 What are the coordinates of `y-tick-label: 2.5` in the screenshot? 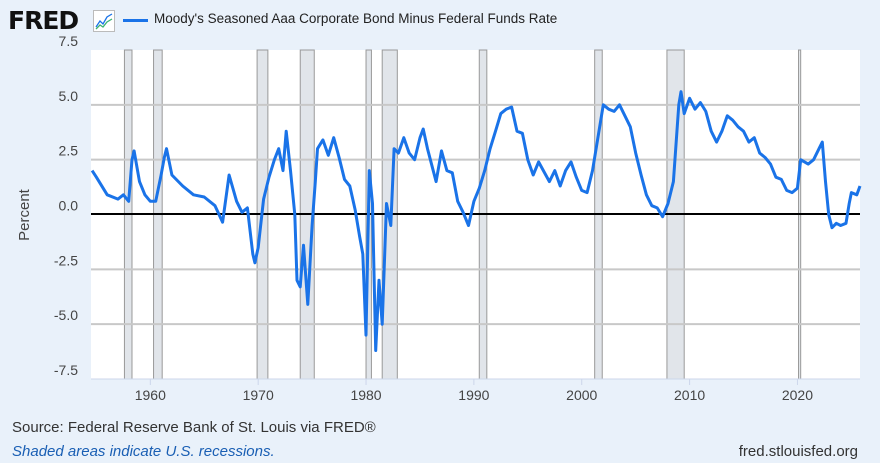 It's located at (69, 151).